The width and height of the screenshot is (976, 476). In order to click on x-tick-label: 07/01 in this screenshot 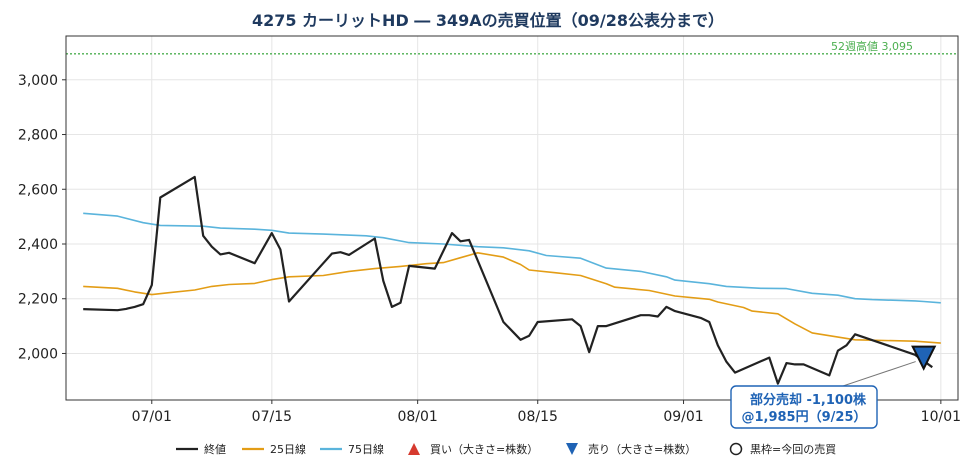, I will do `click(152, 417)`.